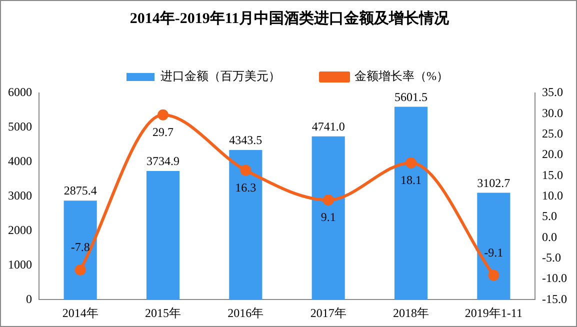 The image size is (577, 327). What do you see at coordinates (220, 76) in the screenshot?
I see `legend-label: 进口金额（百万美元）` at bounding box center [220, 76].